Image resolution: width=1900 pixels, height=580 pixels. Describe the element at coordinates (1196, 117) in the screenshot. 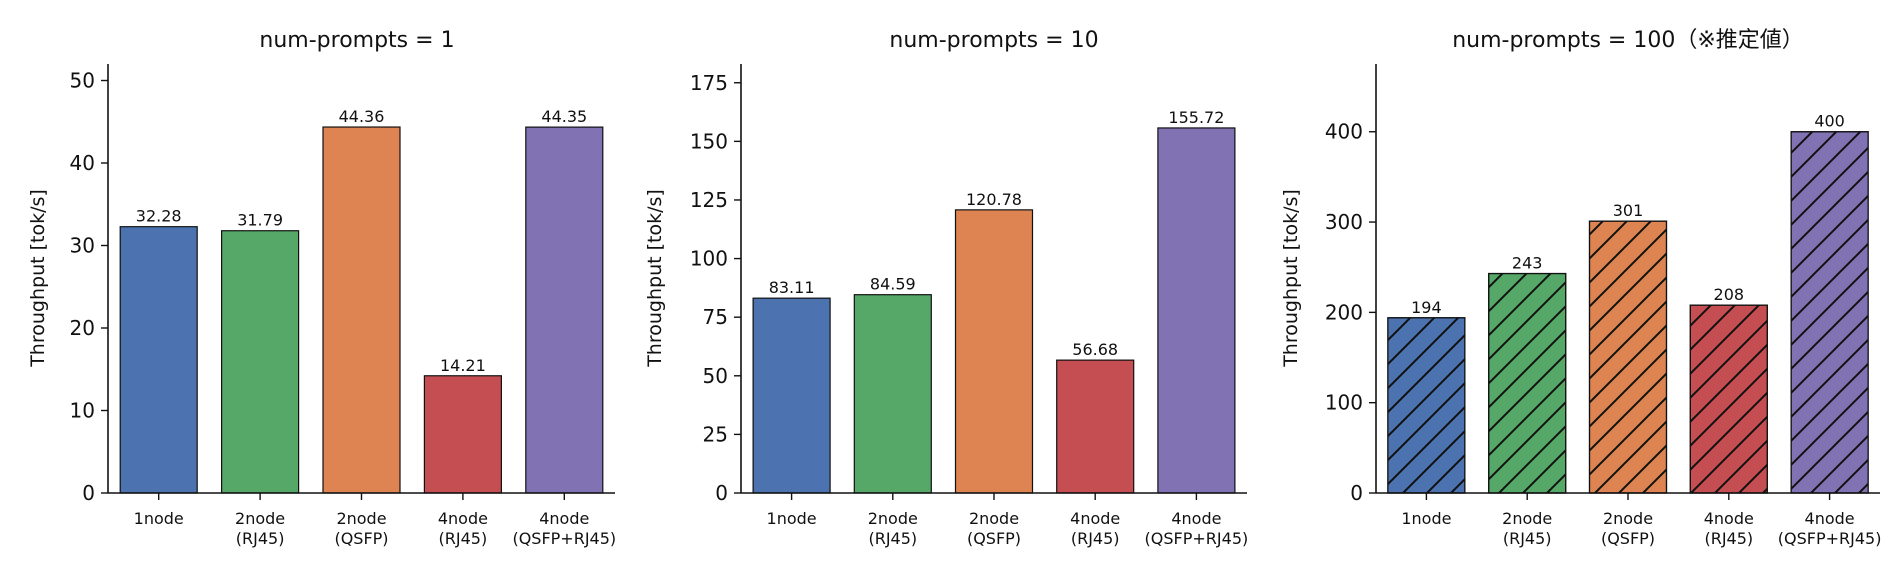

I see `panel-2-data-label-5: 155.72` at that location.